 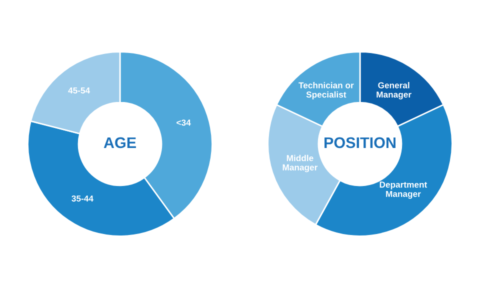 What do you see at coordinates (183, 123) in the screenshot?
I see `slice-label: <34` at bounding box center [183, 123].